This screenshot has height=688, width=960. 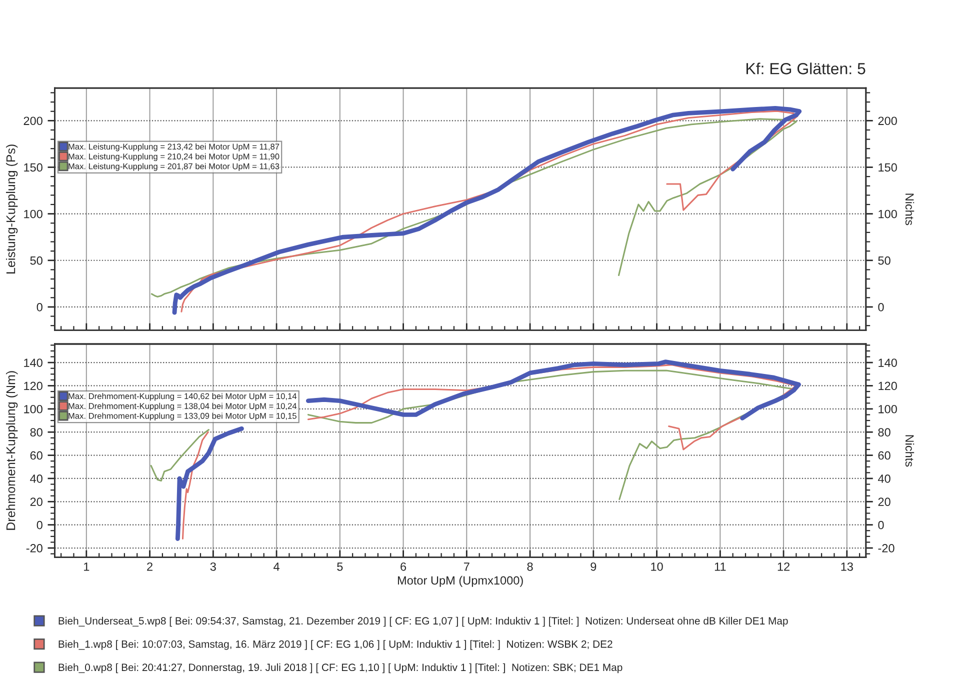 What do you see at coordinates (657, 566) in the screenshot?
I see `x-tick-label: 10` at bounding box center [657, 566].